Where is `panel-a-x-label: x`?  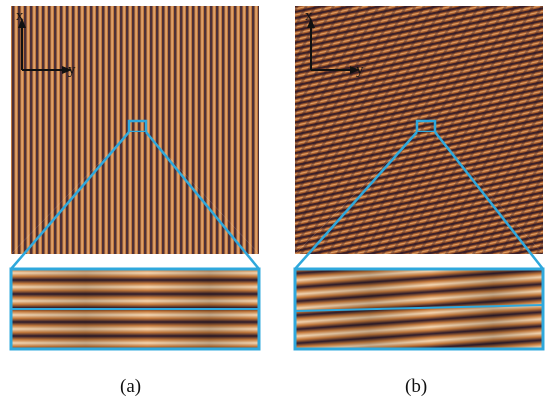
panel-a-x-label: x is located at coordinates (20, 16).